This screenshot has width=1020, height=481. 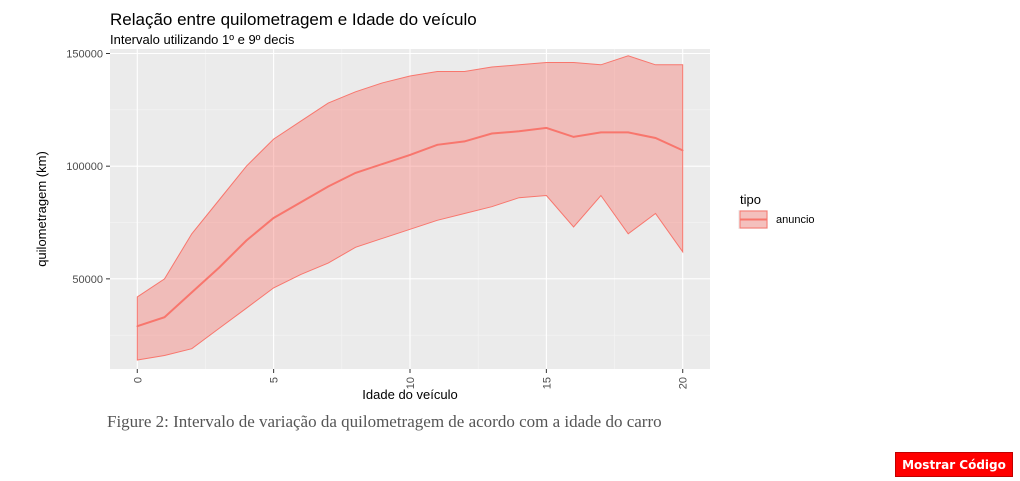 I want to click on legend-title: tipo, so click(x=750, y=199).